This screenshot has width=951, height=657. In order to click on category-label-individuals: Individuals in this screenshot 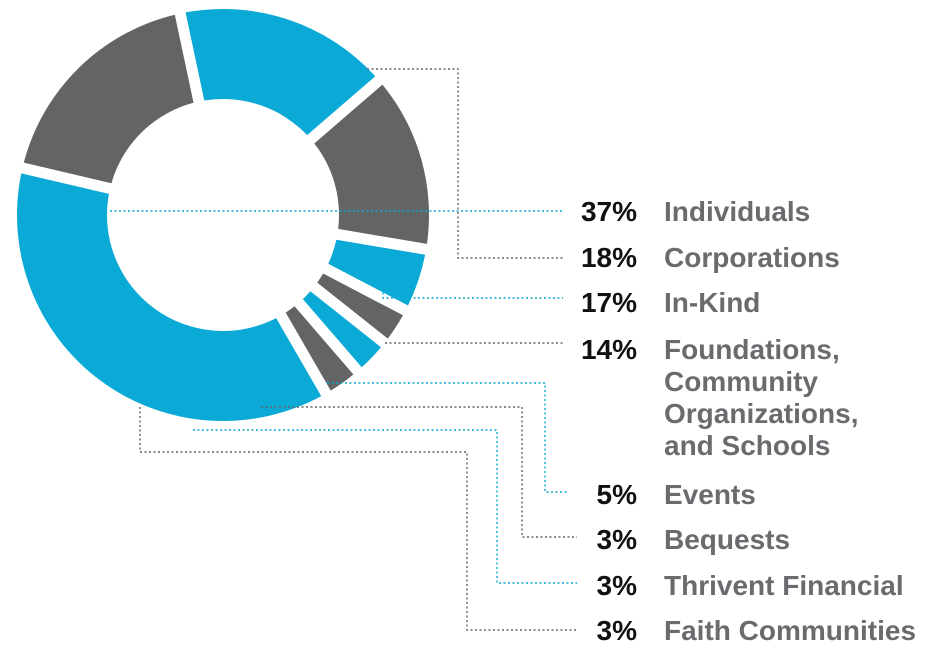, I will do `click(737, 211)`.